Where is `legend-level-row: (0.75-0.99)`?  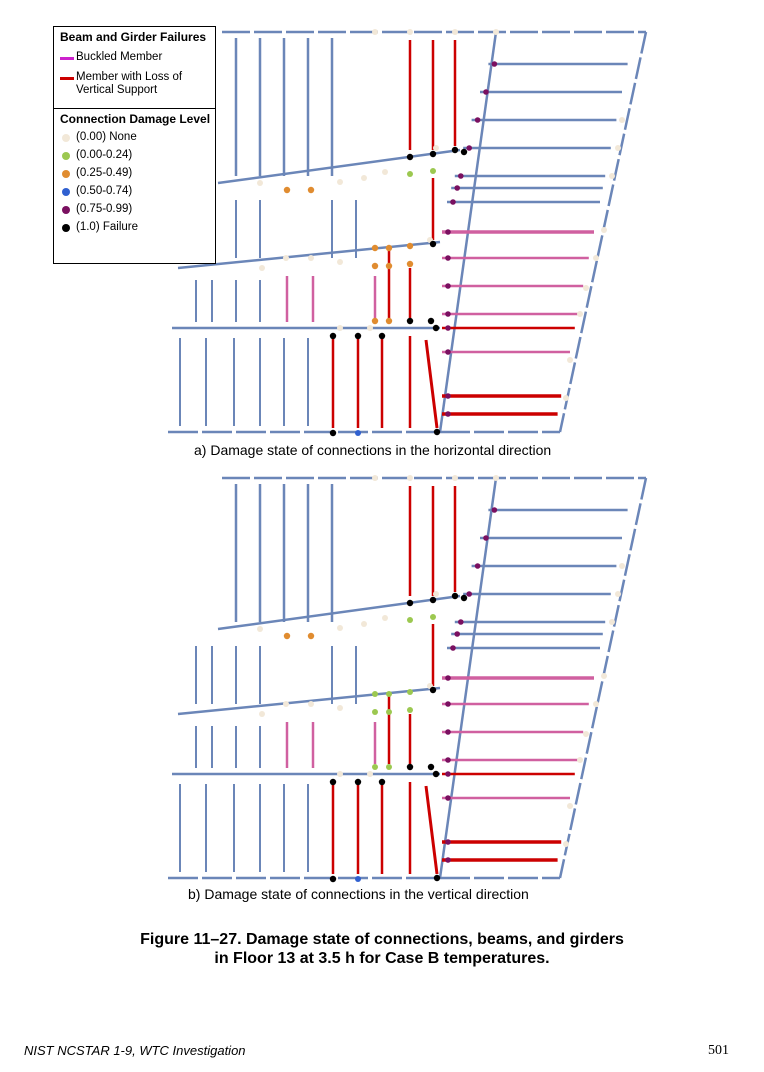 legend-level-row: (0.75-0.99) is located at coordinates (134, 209).